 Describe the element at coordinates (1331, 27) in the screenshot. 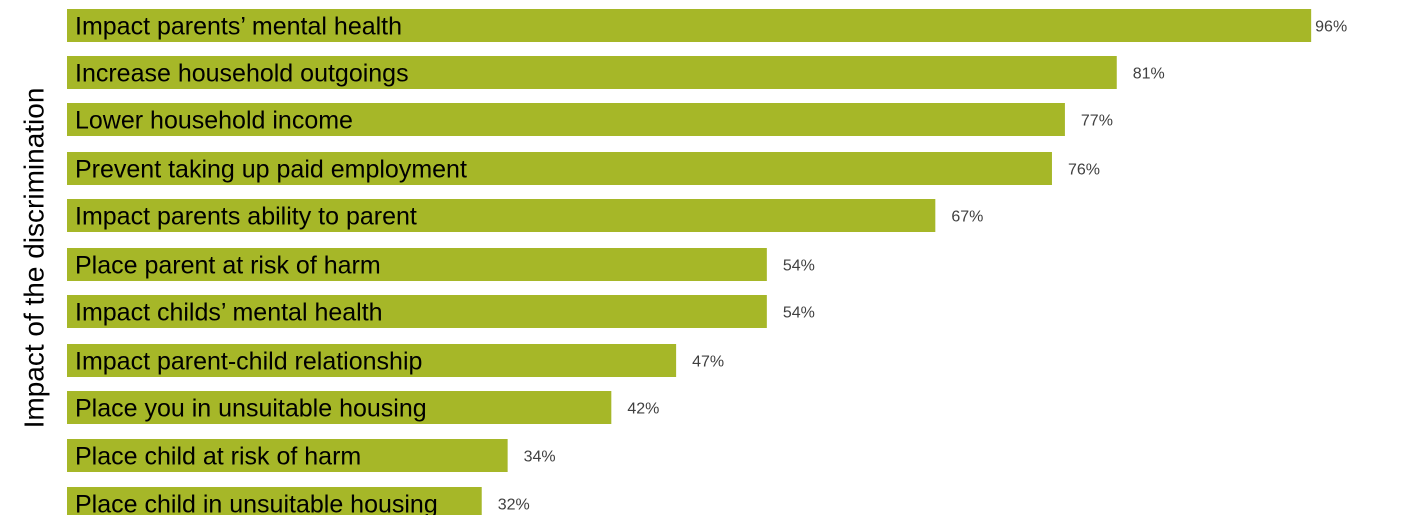

I see `bar-value-label: 96%` at that location.